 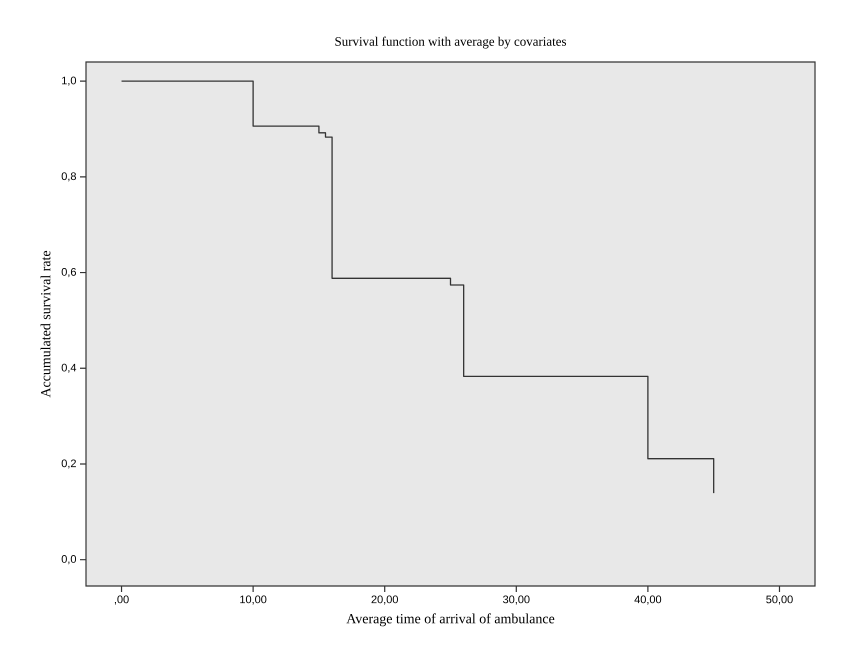 I want to click on x-tick-label: 30,00, so click(x=516, y=600).